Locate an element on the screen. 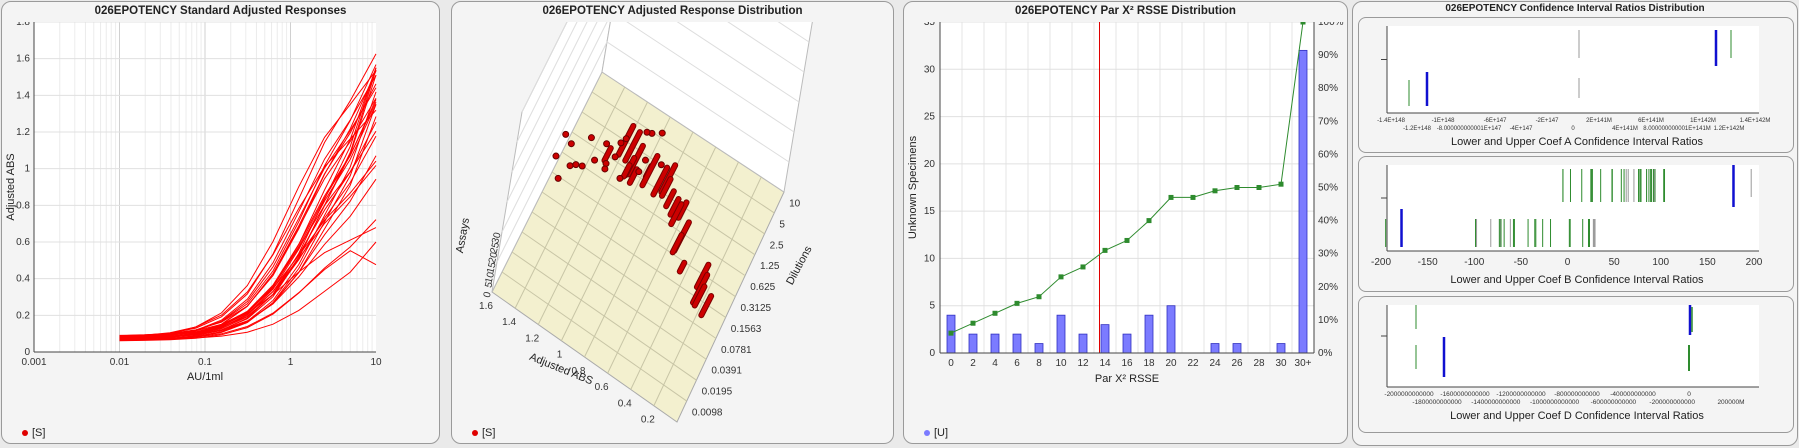 The width and height of the screenshot is (1799, 448). x-tick-label: -600000000000 is located at coordinates (1614, 402).